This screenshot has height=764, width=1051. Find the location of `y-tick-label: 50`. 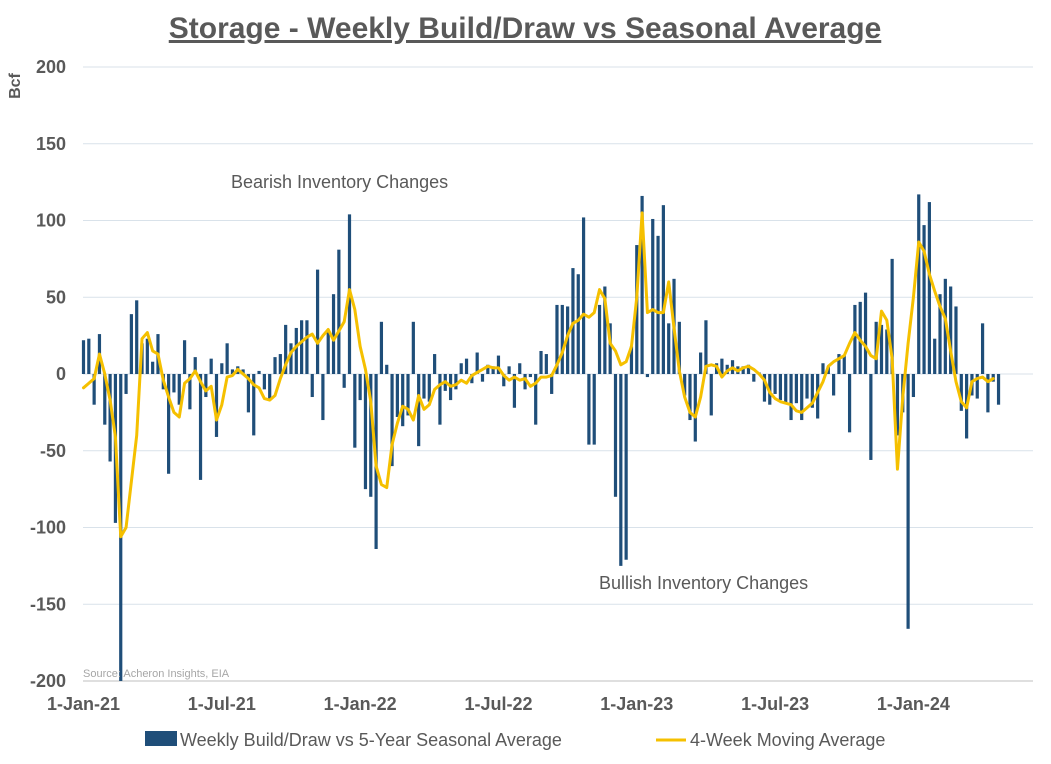

y-tick-label: 50 is located at coordinates (56, 297).